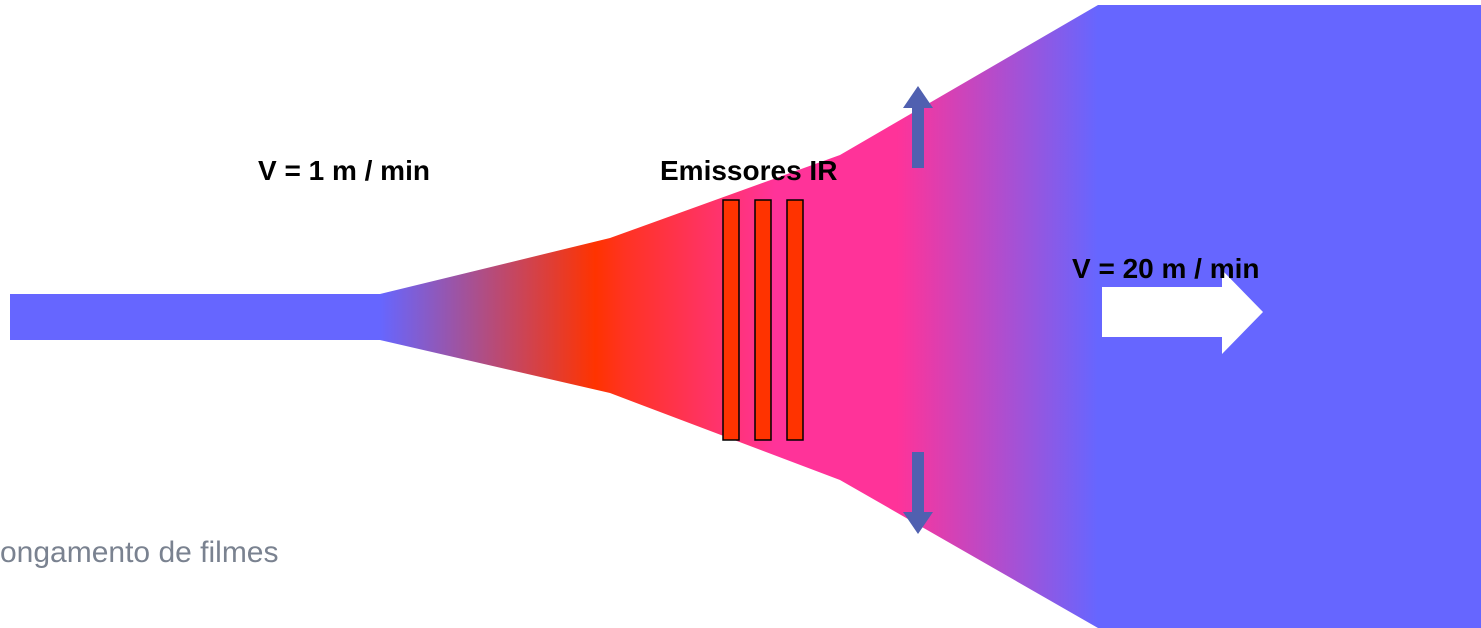  What do you see at coordinates (196, 317) in the screenshot?
I see `inlet-film` at bounding box center [196, 317].